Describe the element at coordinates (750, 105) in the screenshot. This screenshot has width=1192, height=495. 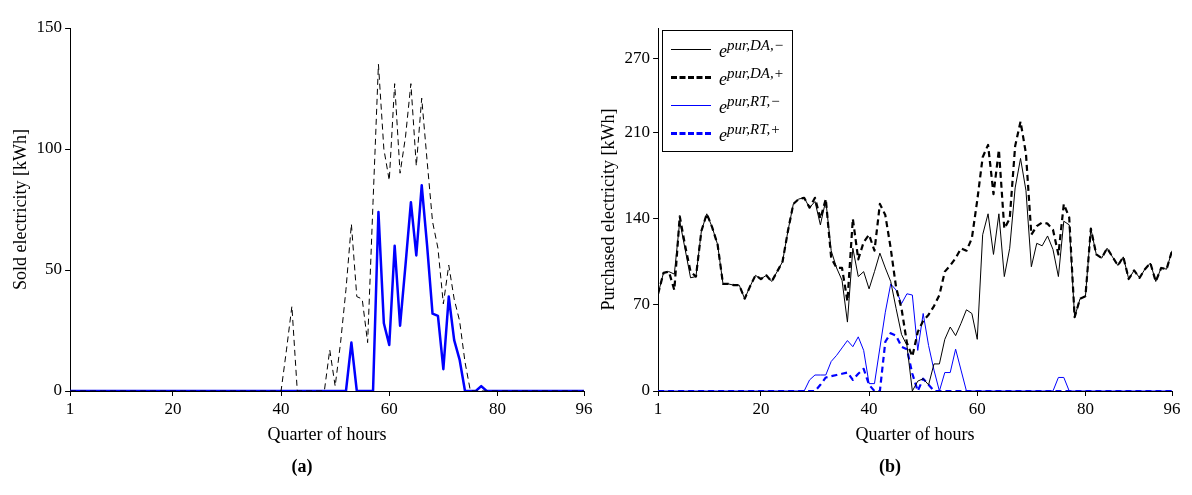
I see `legend-label: e$^{pur,RT,−}$` at that location.